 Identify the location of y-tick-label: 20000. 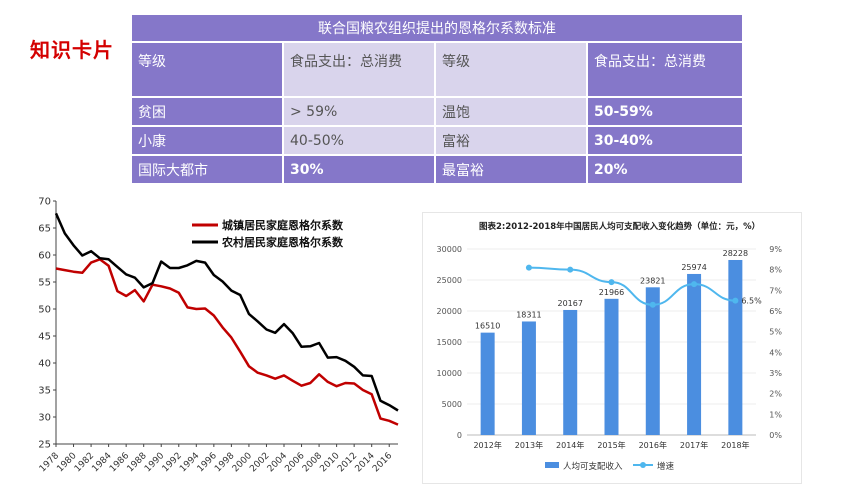
(449, 311).